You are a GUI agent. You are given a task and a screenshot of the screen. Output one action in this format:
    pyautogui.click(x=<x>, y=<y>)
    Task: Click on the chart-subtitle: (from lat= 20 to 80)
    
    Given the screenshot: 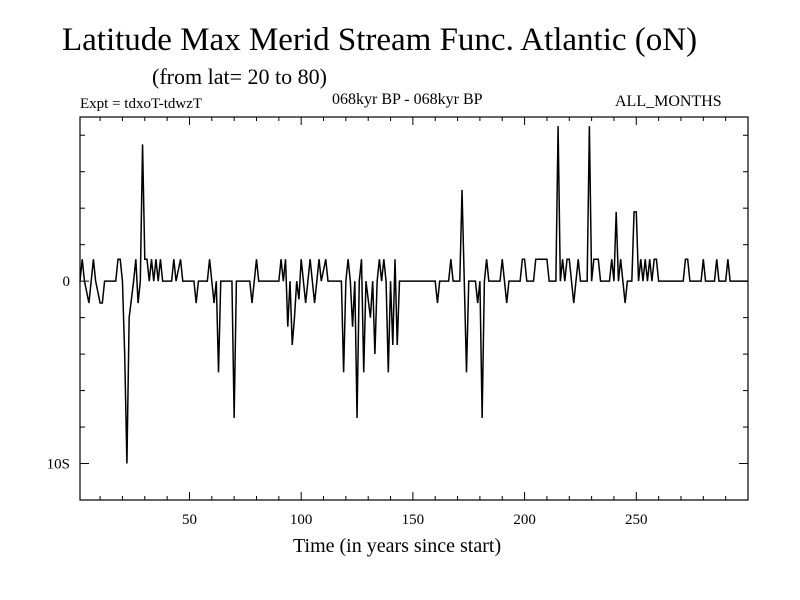 What is the action you would take?
    pyautogui.click(x=239, y=76)
    